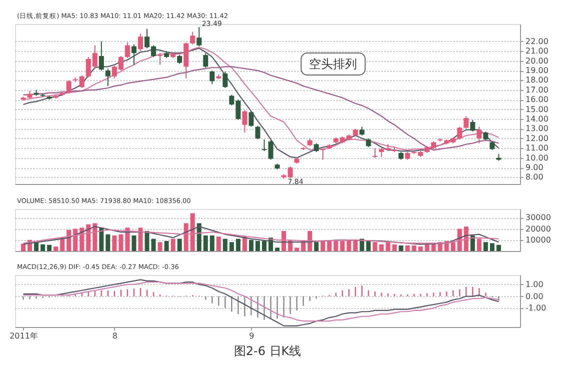  Describe the element at coordinates (537, 89) in the screenshot. I see `y-tick-label: 17.00` at that location.